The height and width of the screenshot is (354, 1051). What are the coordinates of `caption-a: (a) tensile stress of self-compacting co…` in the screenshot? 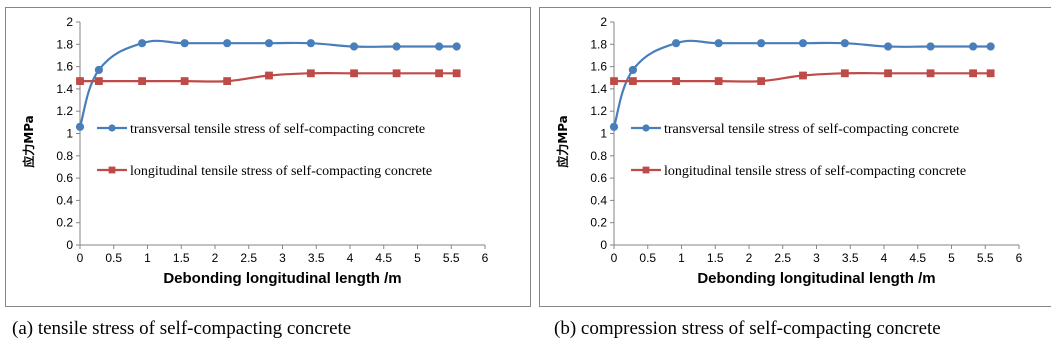 It's located at (182, 328).